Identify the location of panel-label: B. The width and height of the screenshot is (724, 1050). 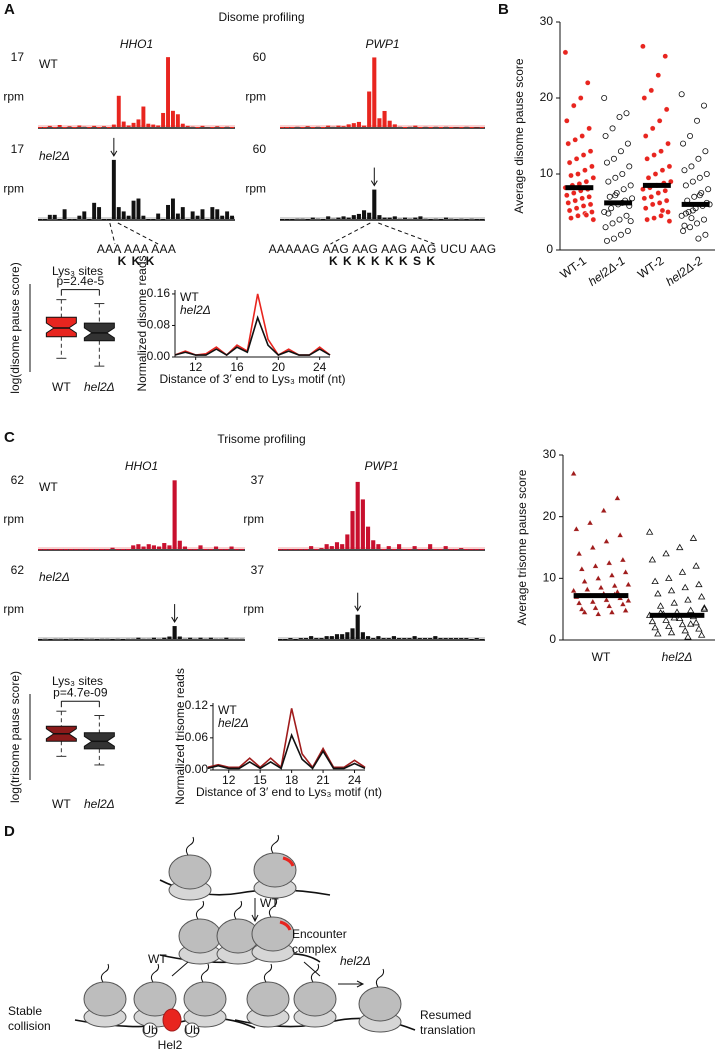
(503, 9).